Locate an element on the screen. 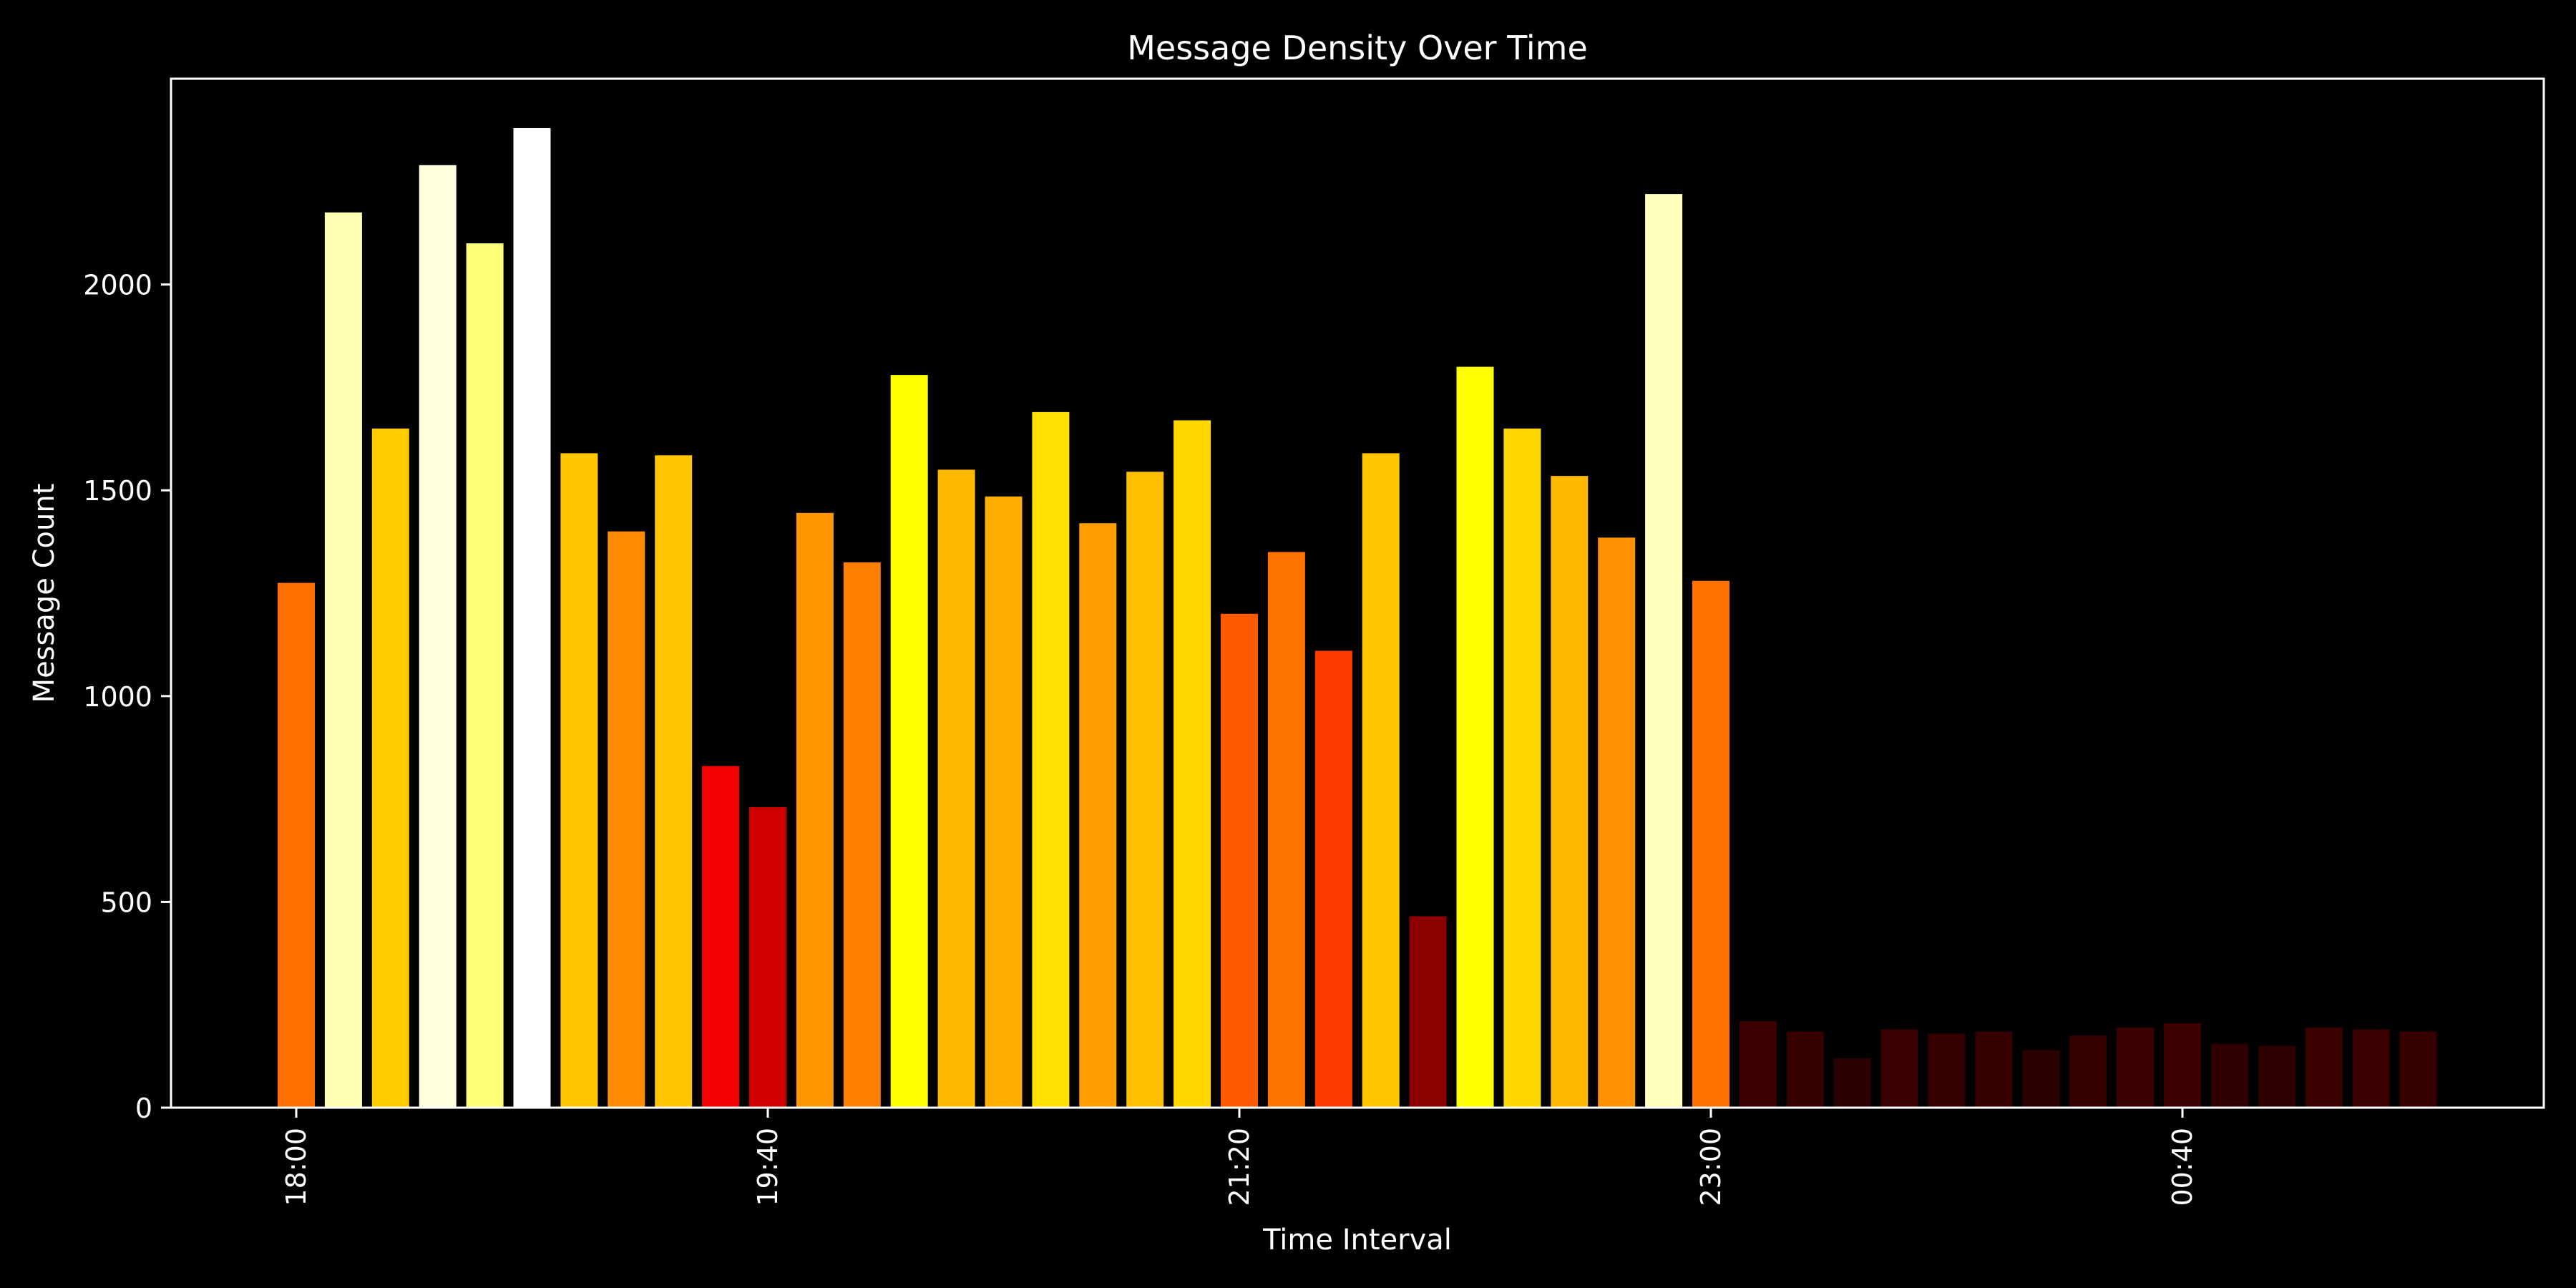 This screenshot has height=1288, width=2576. bar-2030 is located at coordinates (1004, 802).